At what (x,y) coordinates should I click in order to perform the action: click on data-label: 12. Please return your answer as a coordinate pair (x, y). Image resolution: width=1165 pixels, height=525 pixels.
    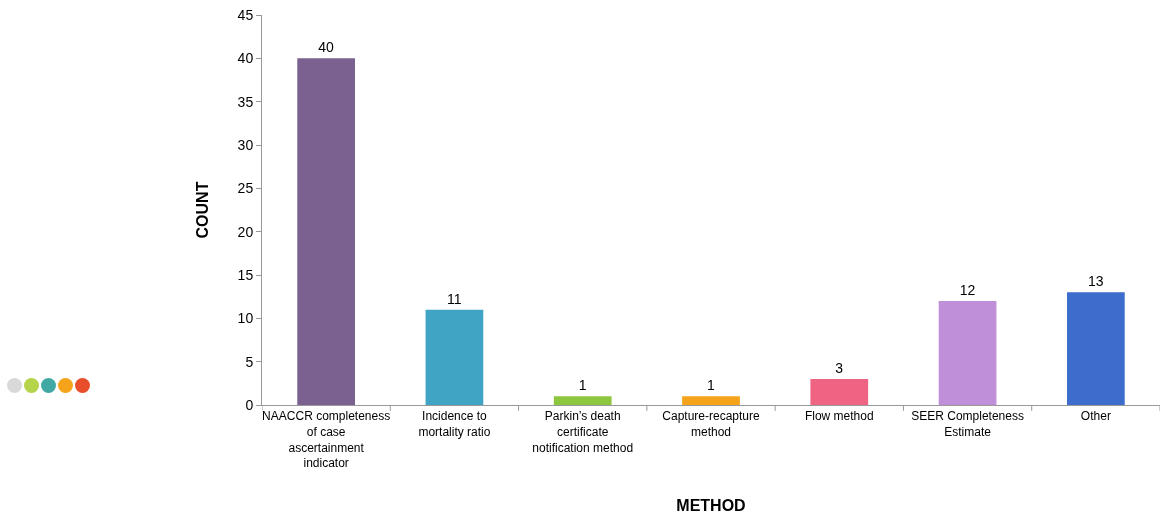
    Looking at the image, I should click on (967, 290).